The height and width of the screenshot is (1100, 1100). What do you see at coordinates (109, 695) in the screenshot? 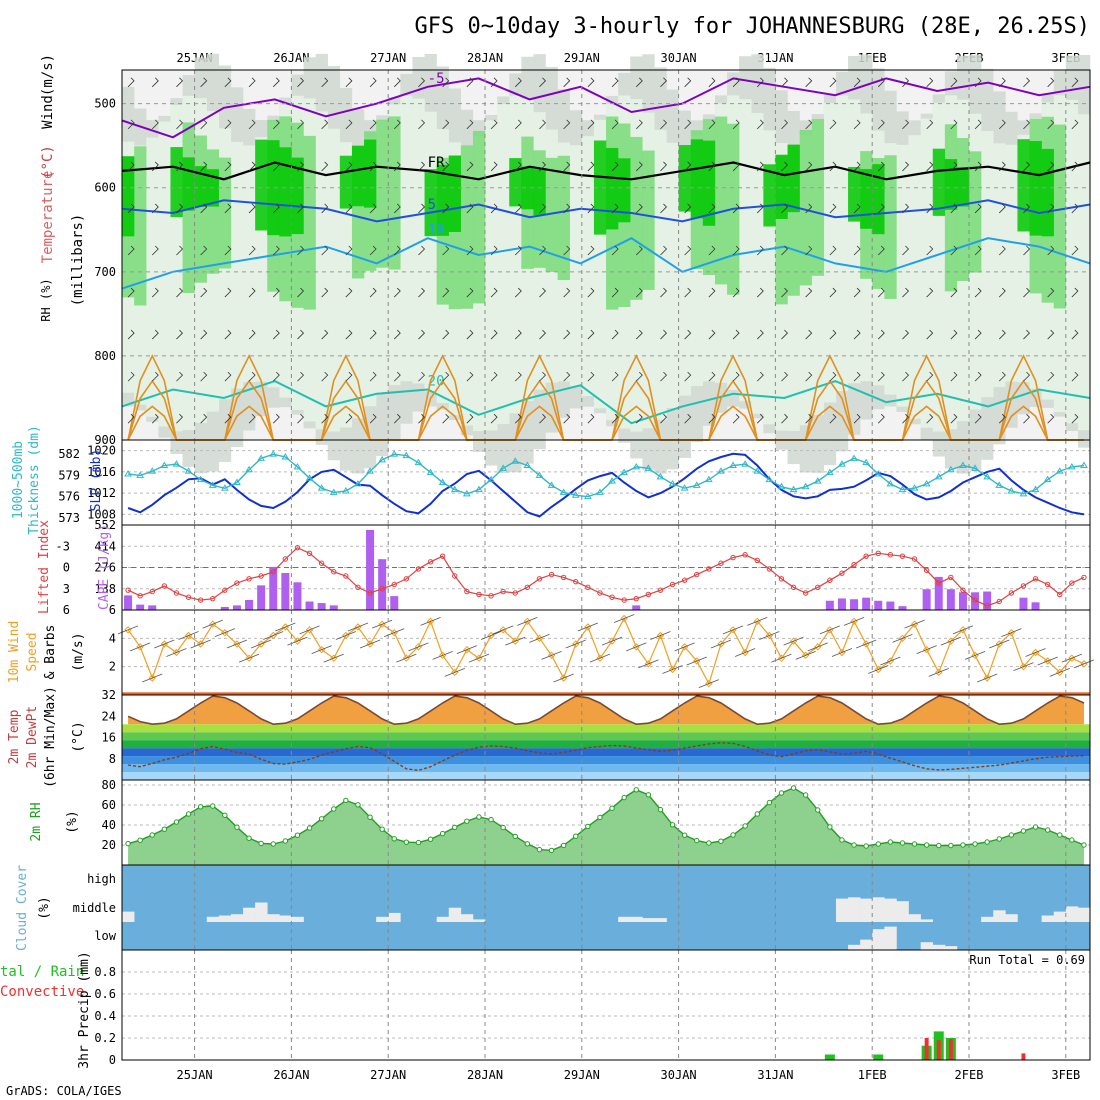
I see `y-tick-label: 32` at bounding box center [109, 695].